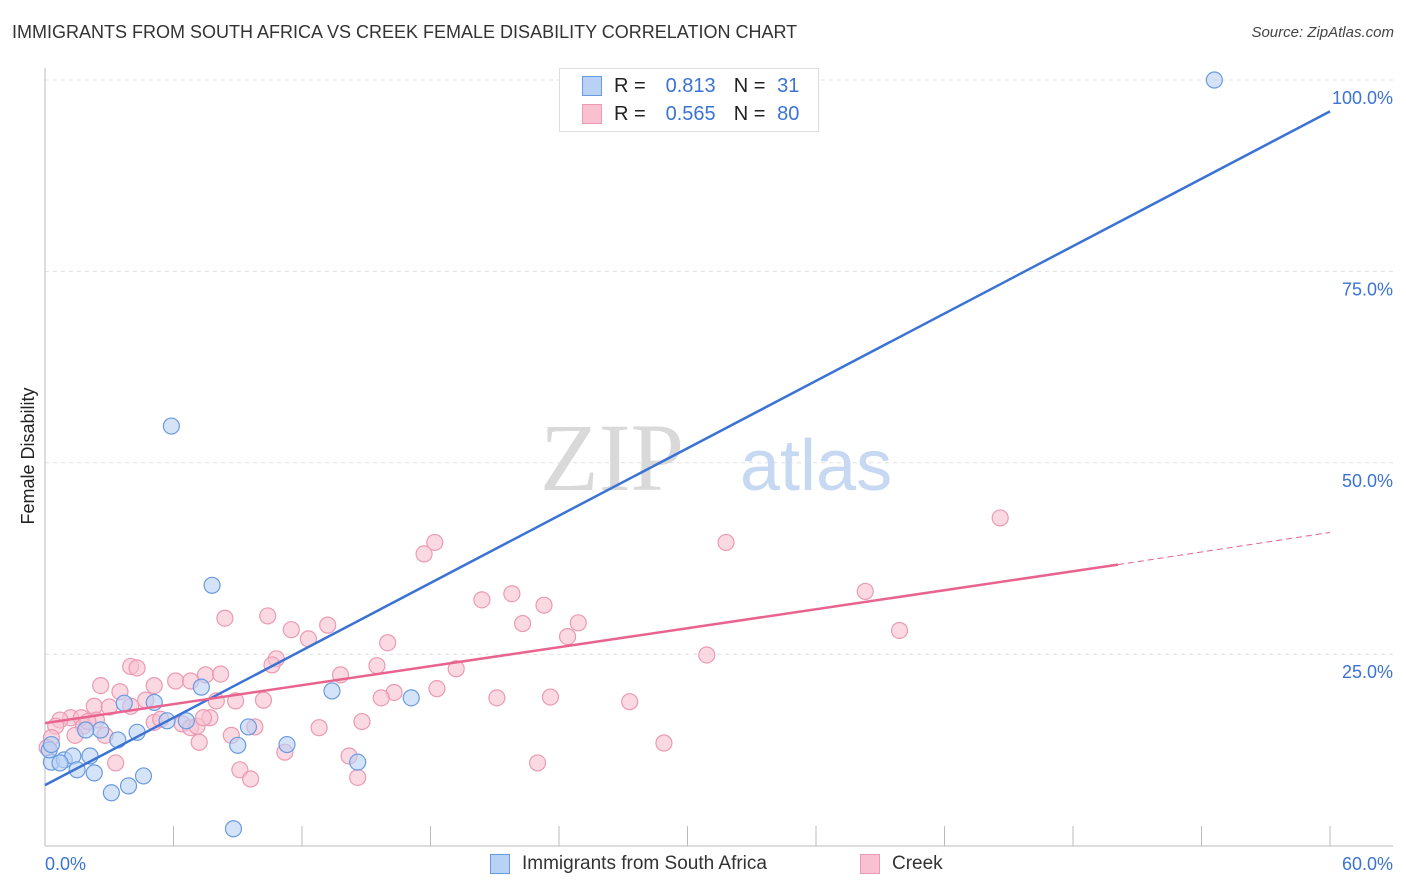 Image resolution: width=1406 pixels, height=892 pixels. What do you see at coordinates (644, 863) in the screenshot?
I see `legend-label: Immigrants from South Africa` at bounding box center [644, 863].